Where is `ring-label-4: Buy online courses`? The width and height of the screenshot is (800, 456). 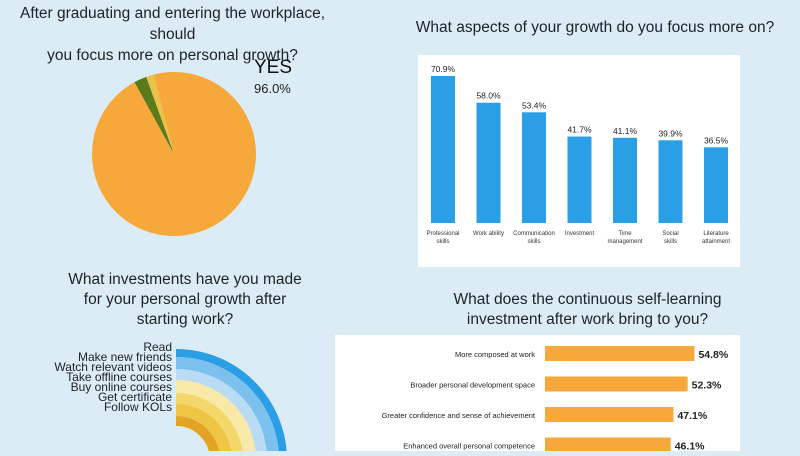
ring-label-4: Buy online courses is located at coordinates (121, 387).